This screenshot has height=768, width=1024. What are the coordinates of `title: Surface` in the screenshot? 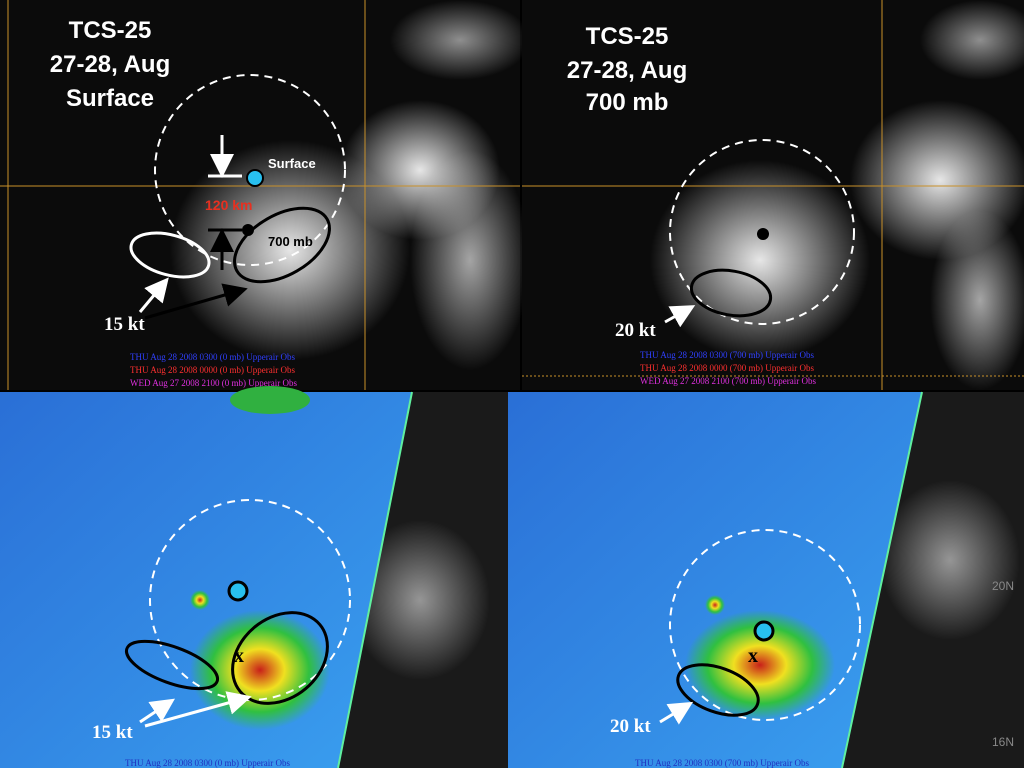 It's located at (110, 98).